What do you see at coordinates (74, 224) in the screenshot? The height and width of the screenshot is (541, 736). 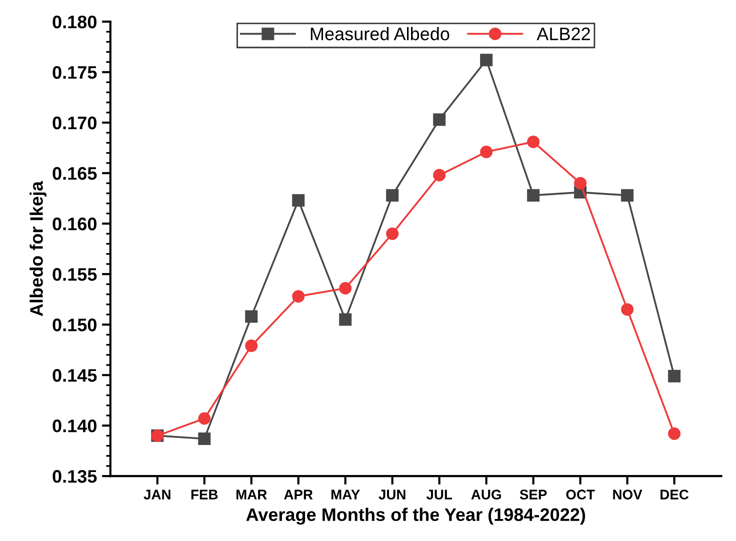 I see `y-tick-label: 0.160` at bounding box center [74, 224].